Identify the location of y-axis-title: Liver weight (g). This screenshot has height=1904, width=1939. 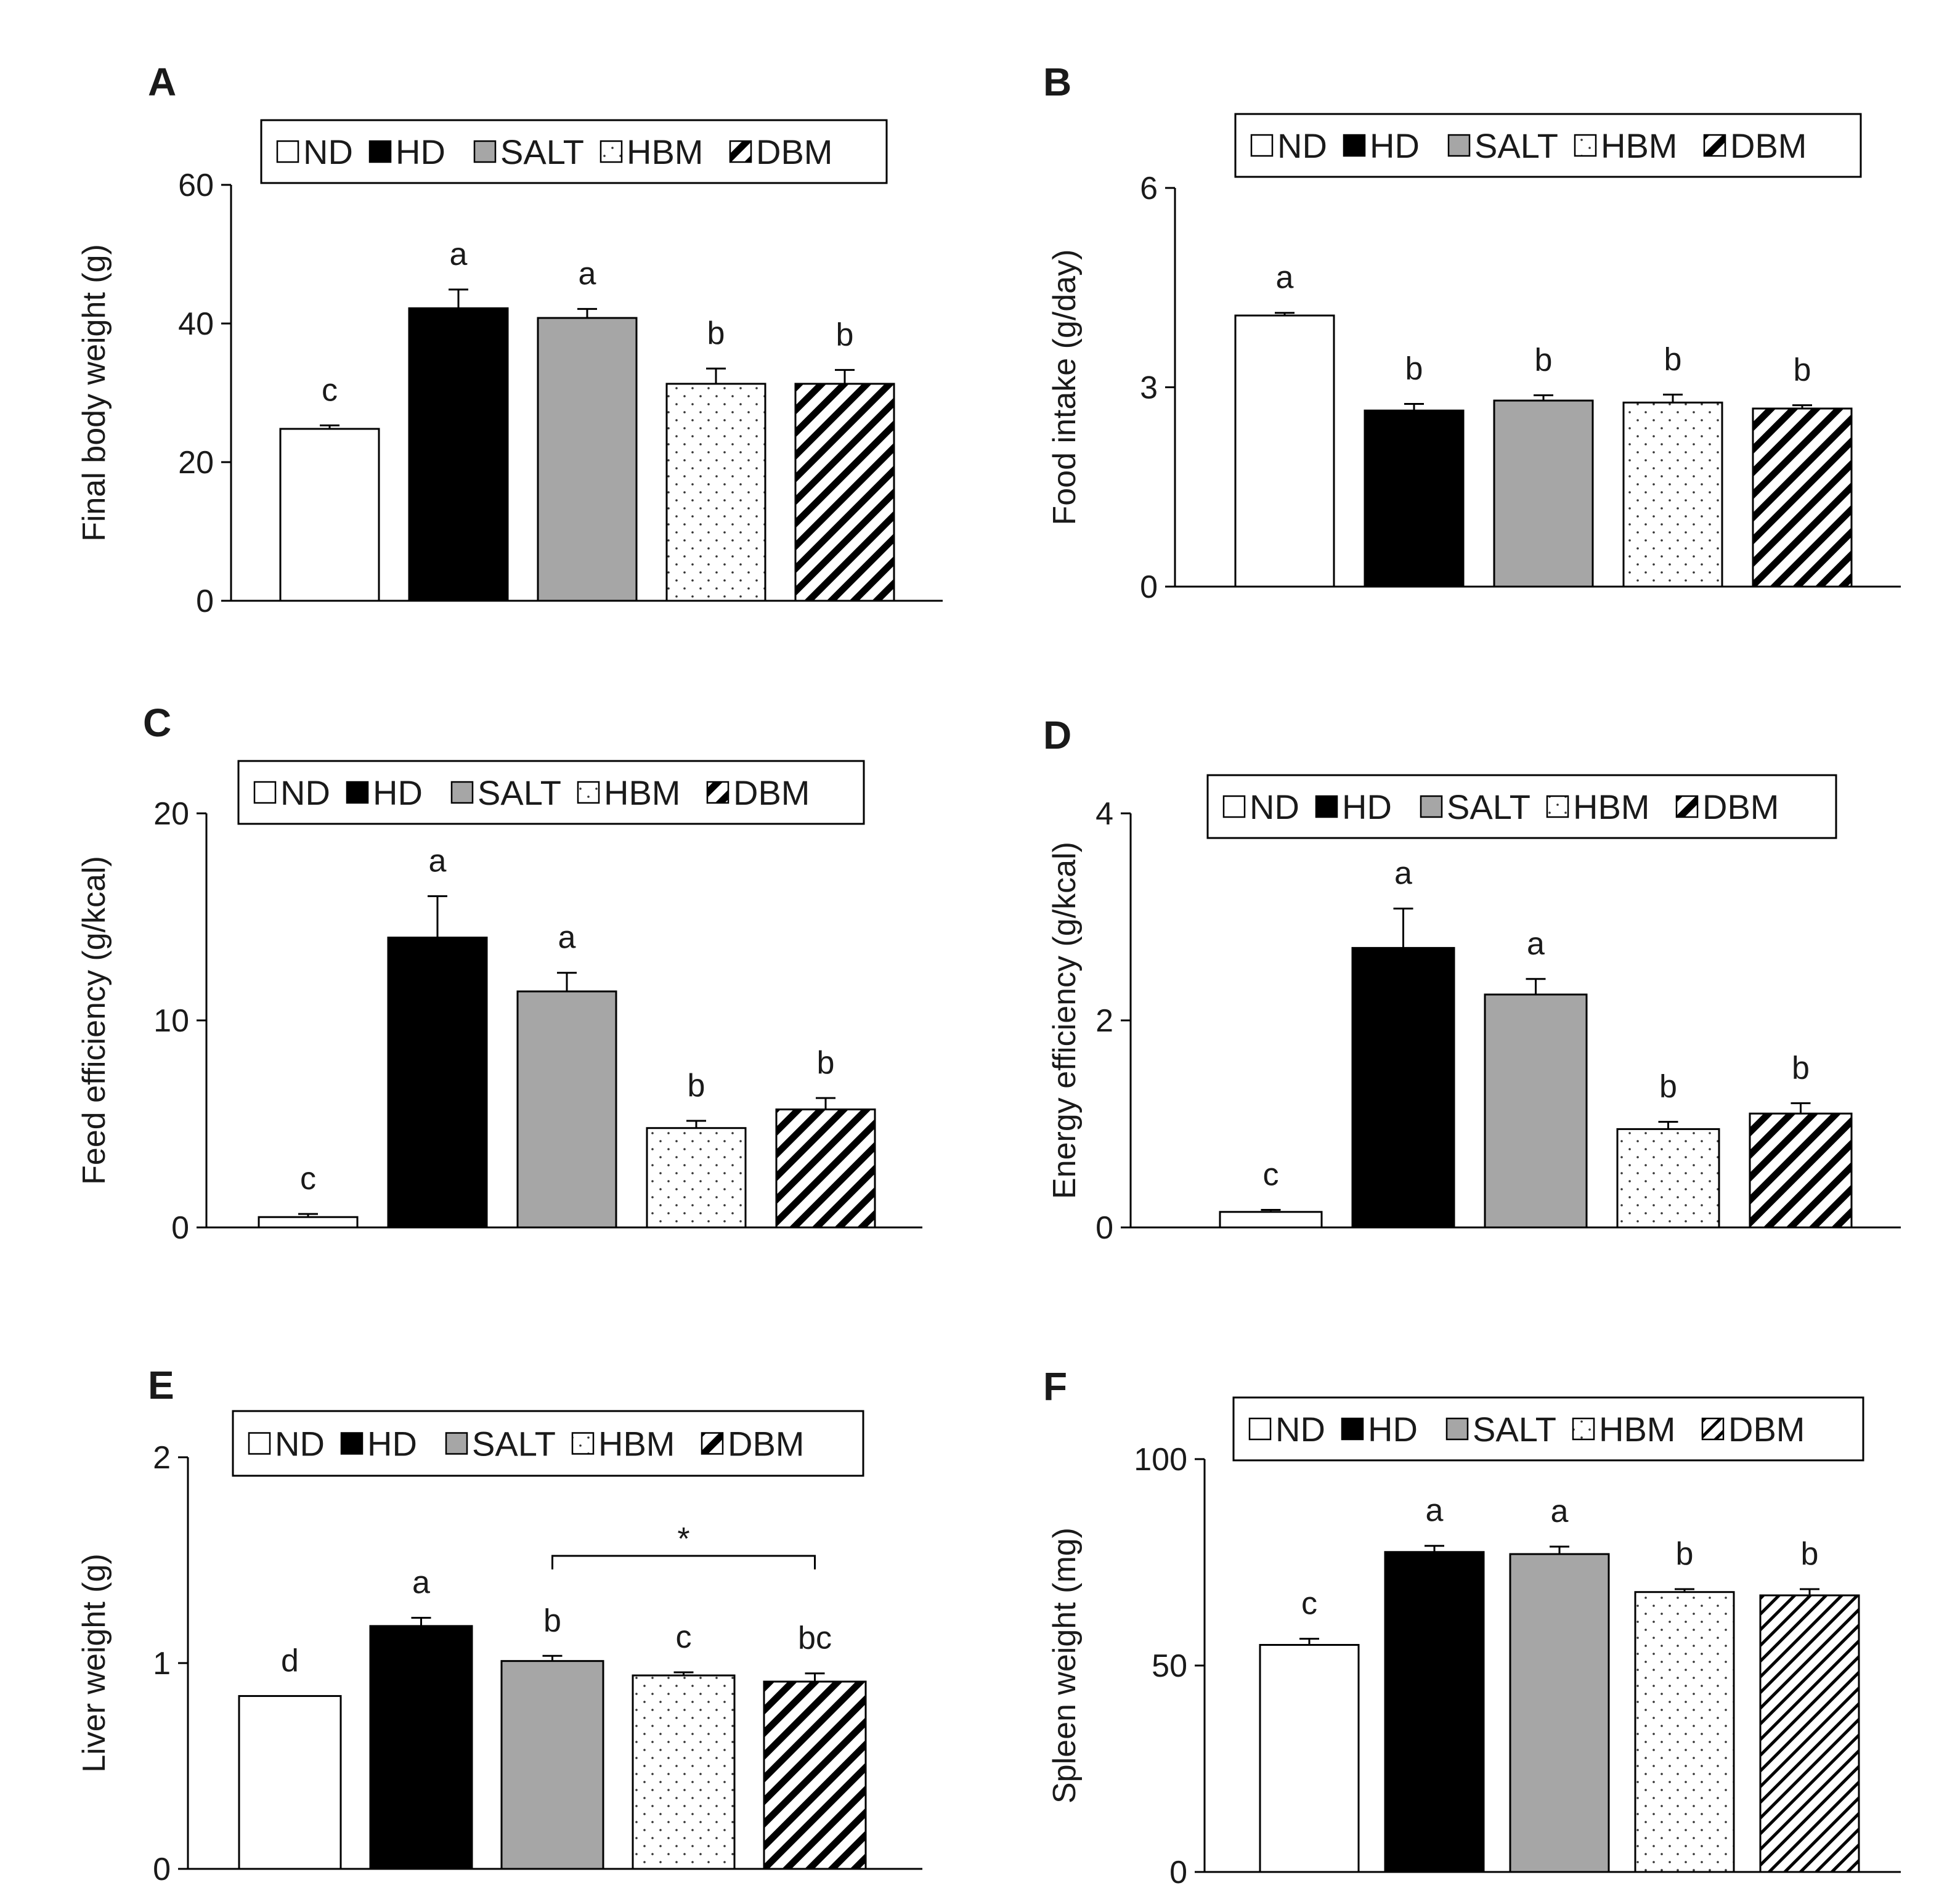
(94, 1662).